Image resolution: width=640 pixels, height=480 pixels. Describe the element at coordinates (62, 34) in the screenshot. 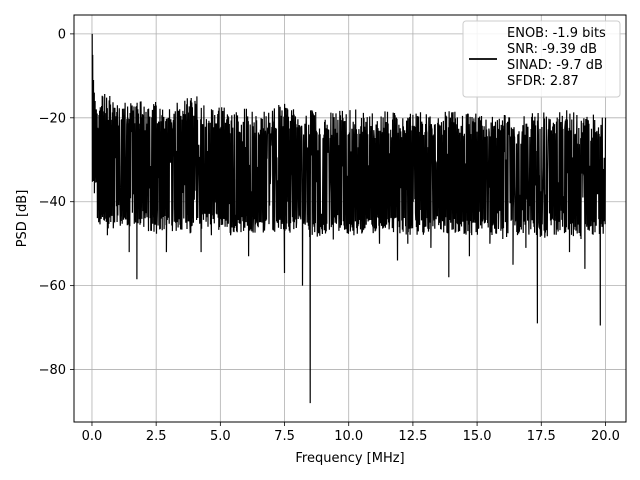

I see `y-tick-label: 0` at that location.